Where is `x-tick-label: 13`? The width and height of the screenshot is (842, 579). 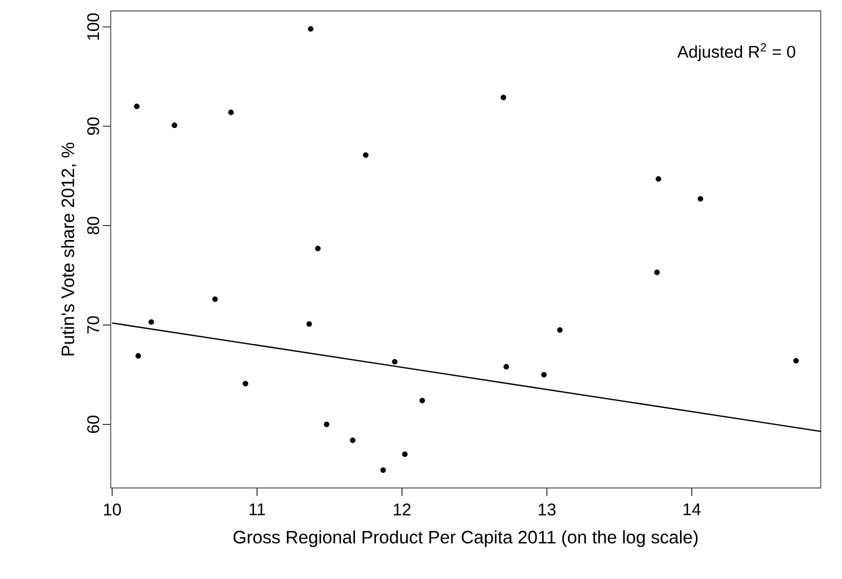
x-tick-label: 13 is located at coordinates (547, 510).